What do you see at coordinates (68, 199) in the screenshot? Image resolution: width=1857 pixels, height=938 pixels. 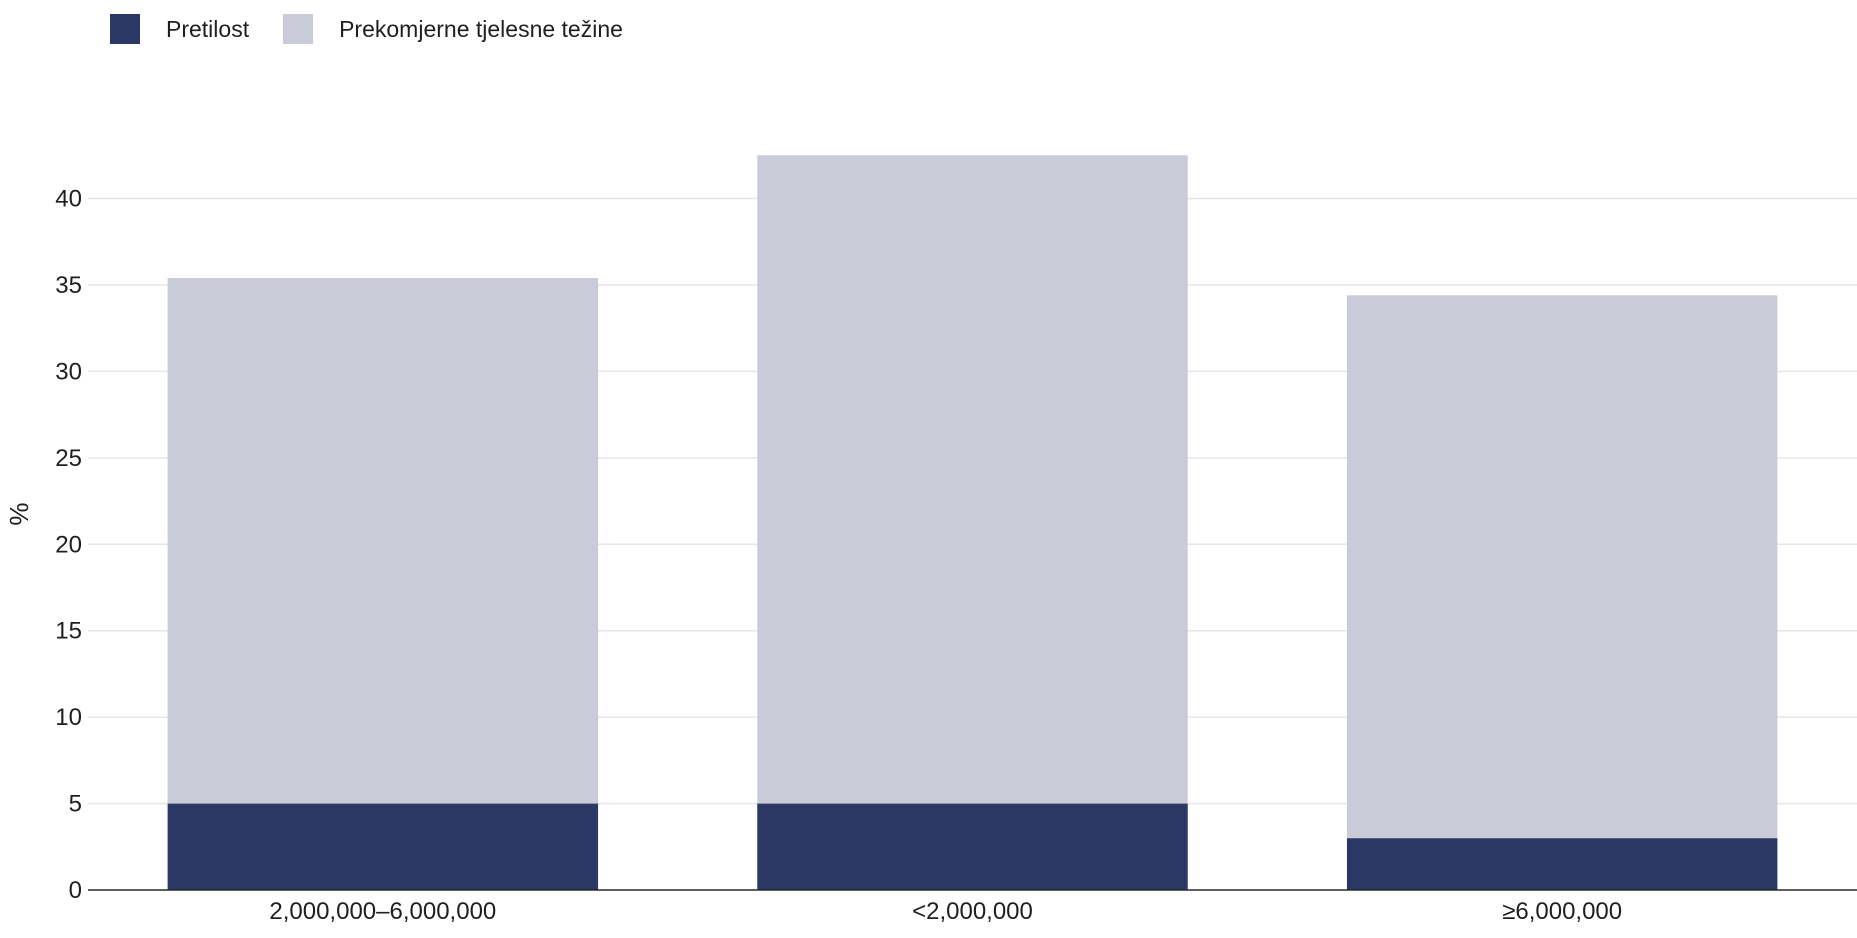 I see `y-tick-label: 40` at bounding box center [68, 199].